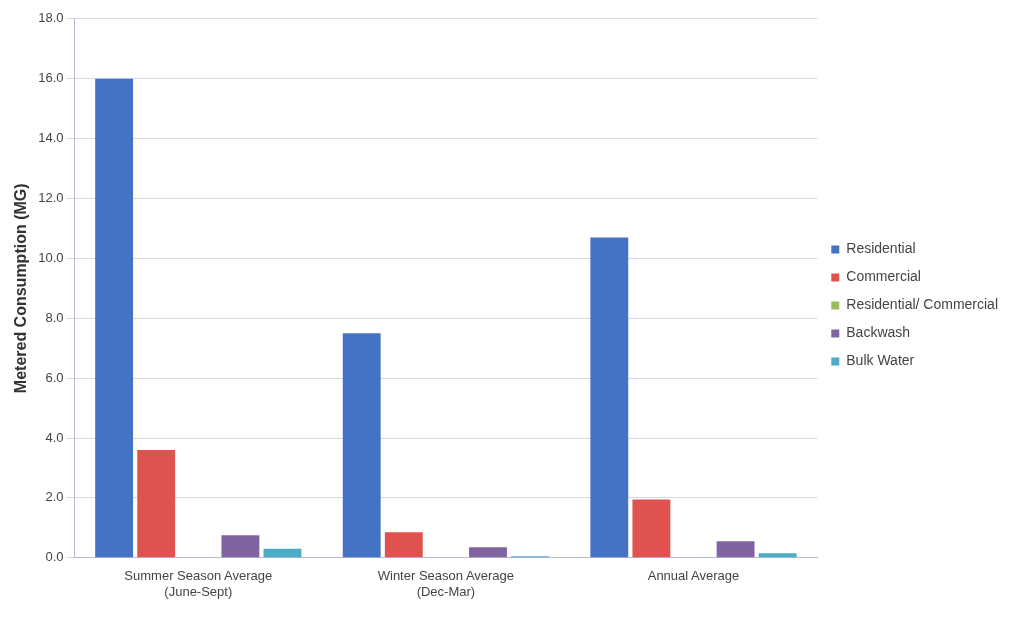 Image resolution: width=1036 pixels, height=617 pixels. Describe the element at coordinates (54, 317) in the screenshot. I see `y-tick-label: 8.0` at that location.